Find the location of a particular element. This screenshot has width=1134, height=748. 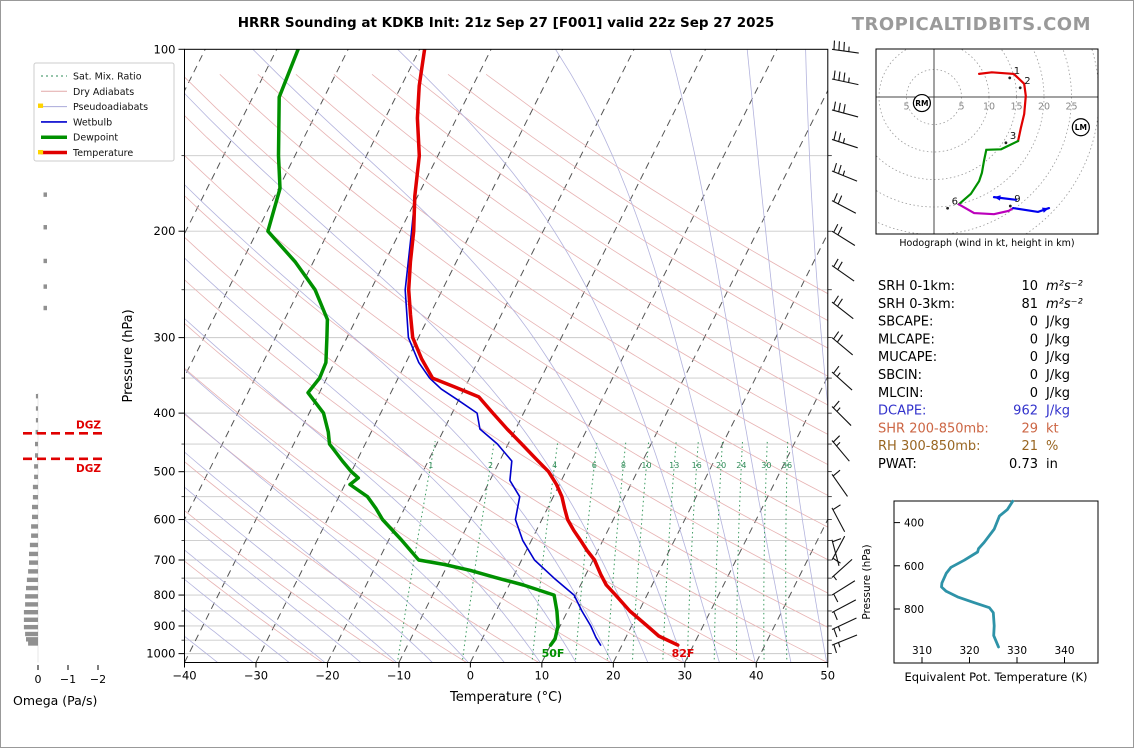

temperature-tick-label: −30 is located at coordinates (256, 676).